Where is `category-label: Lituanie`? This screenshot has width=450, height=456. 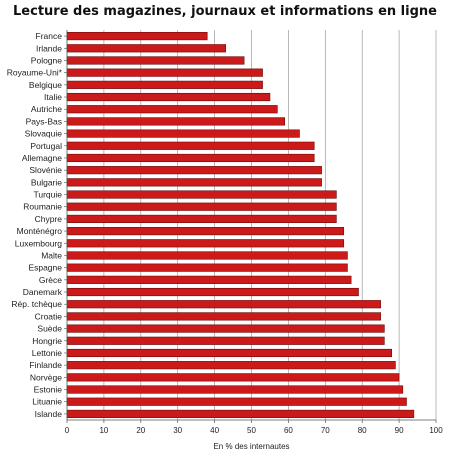
category-label: Lituanie is located at coordinates (47, 402).